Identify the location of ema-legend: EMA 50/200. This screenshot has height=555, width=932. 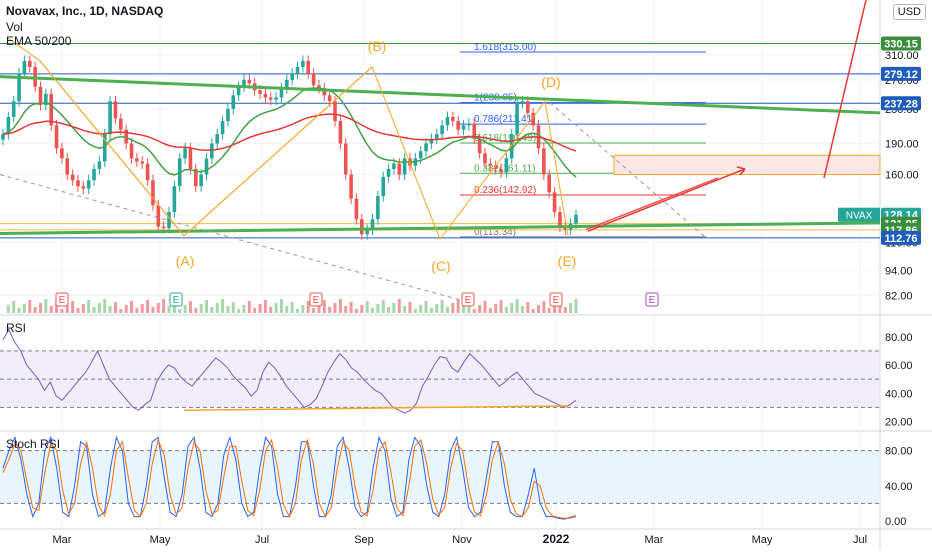
(39, 41).